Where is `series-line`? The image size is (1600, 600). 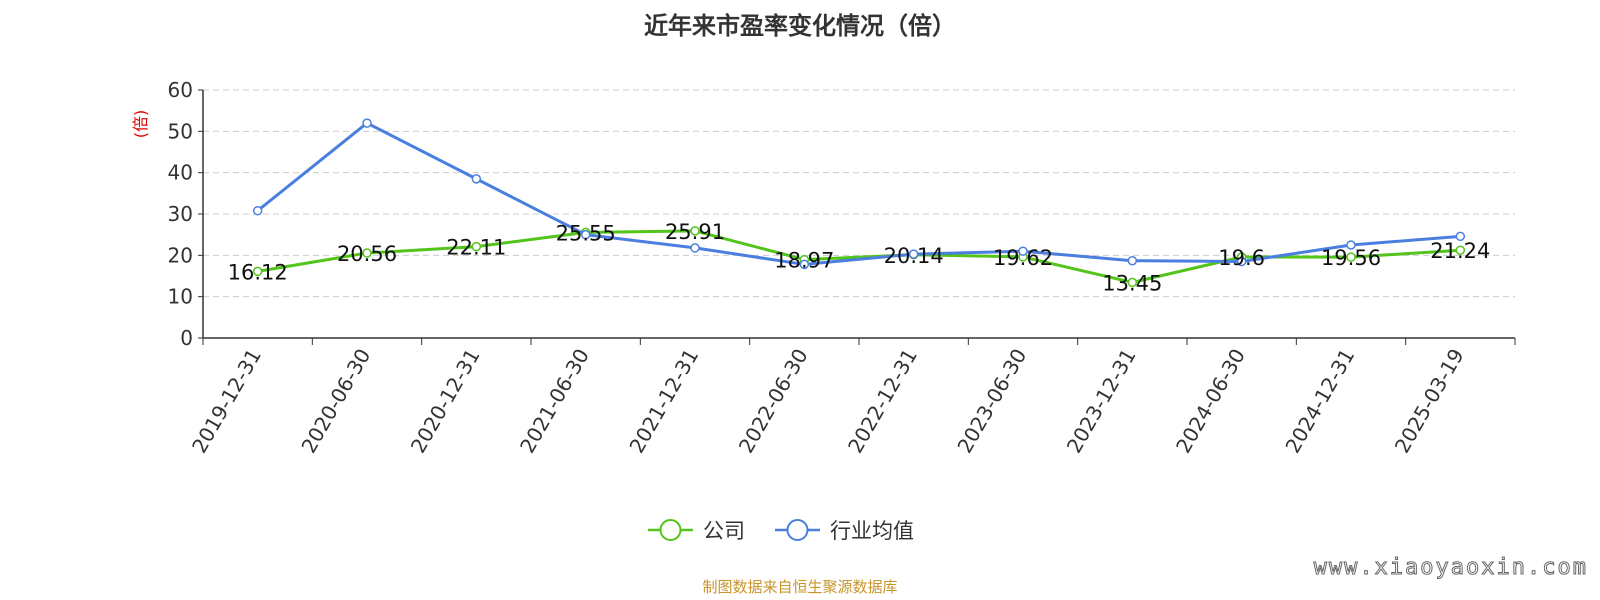 series-line is located at coordinates (859, 256).